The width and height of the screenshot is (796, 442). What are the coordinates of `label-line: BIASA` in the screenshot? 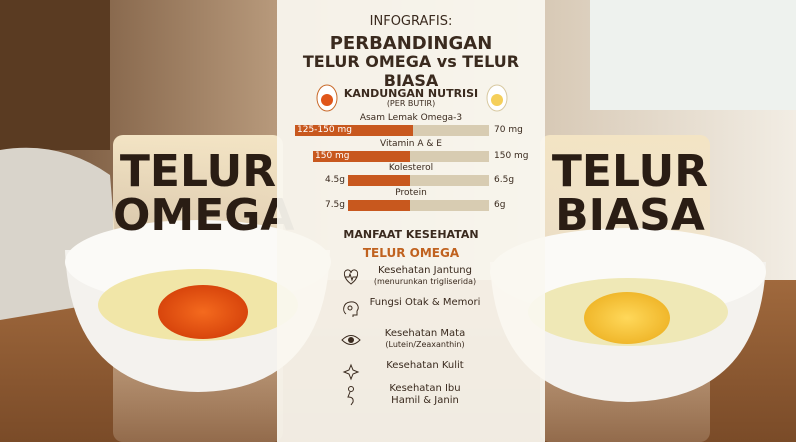 It's located at (630, 215).